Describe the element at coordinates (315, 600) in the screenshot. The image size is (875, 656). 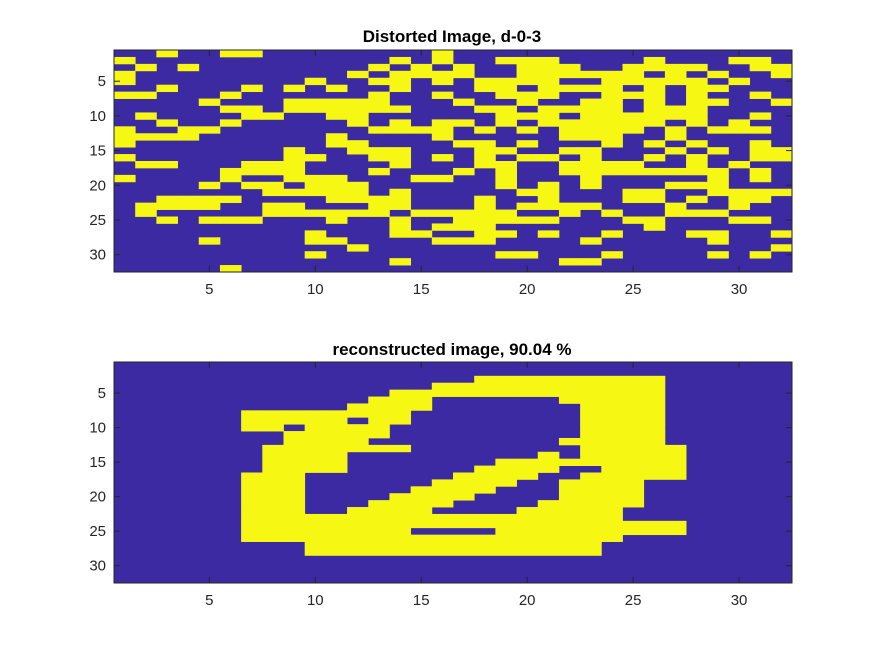
I see `x-tick-label: 10` at that location.